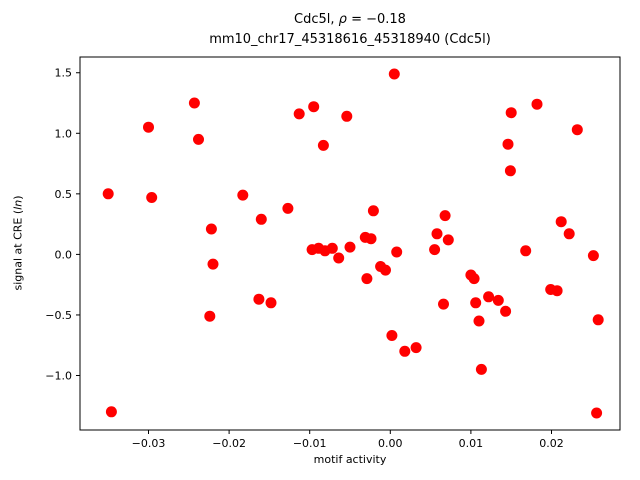  Describe the element at coordinates (342, 19) in the screenshot. I see `rho-symbol: ρ` at that location.